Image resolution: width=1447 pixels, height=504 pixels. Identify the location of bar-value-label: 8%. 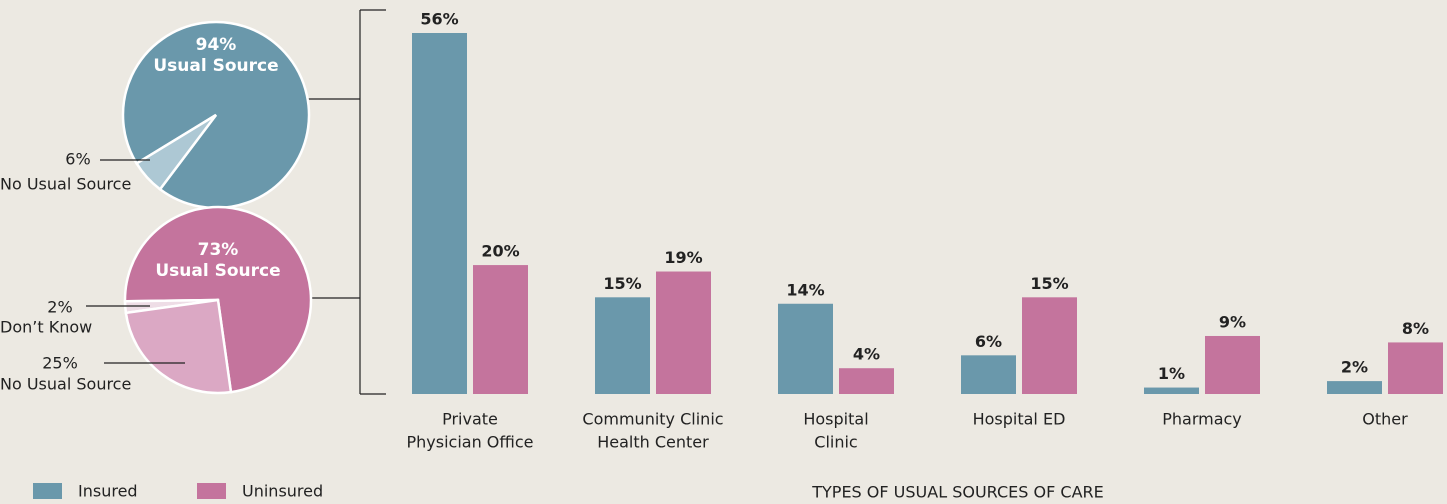
(1415, 328).